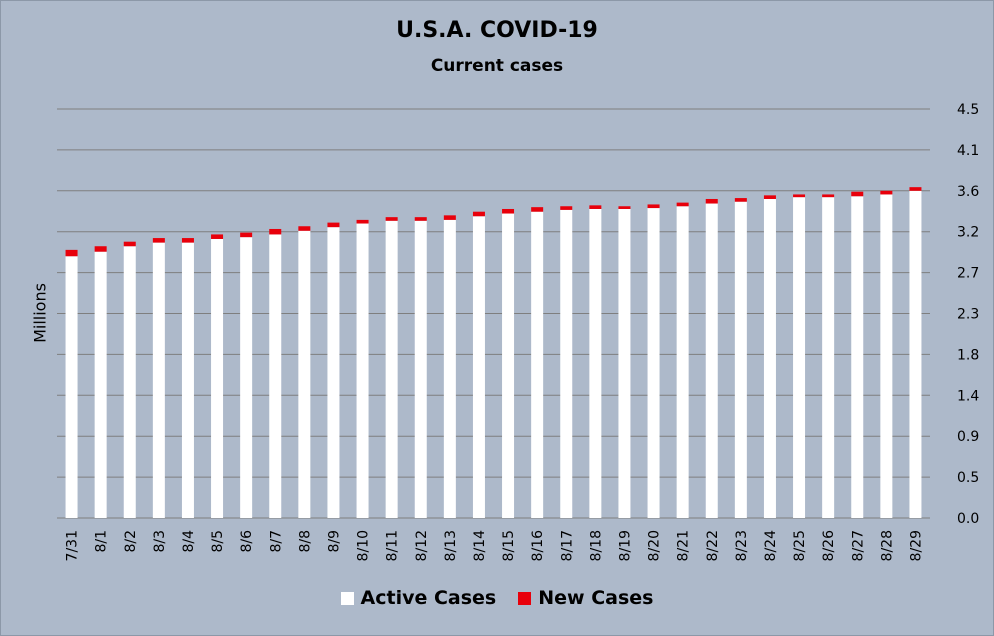  Describe the element at coordinates (480, 546) in the screenshot. I see `x-tick-label: 8/14` at that location.